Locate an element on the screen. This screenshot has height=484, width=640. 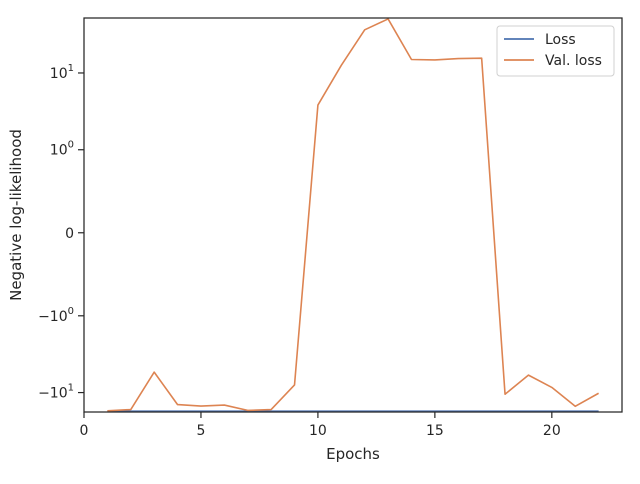
y-tick-label: 10⁰ is located at coordinates (62, 149).